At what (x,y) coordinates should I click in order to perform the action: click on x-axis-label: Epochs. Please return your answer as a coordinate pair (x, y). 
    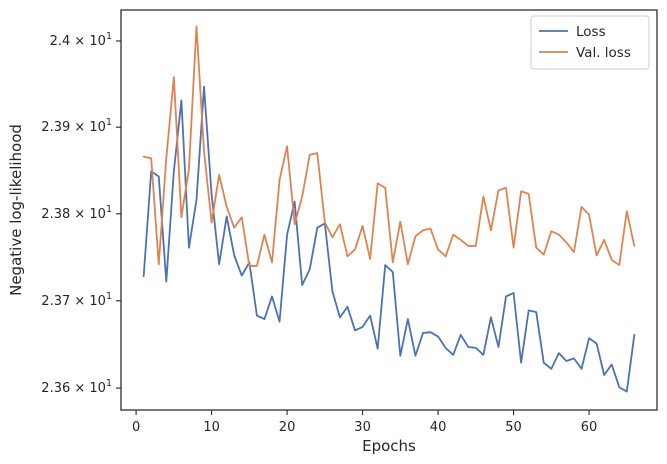
    Looking at the image, I should click on (389, 446).